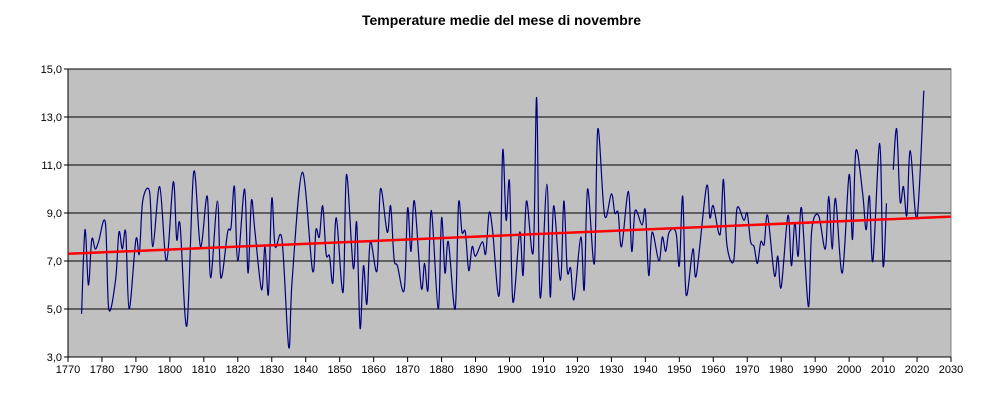 Image resolution: width=983 pixels, height=401 pixels. Describe the element at coordinates (305, 370) in the screenshot. I see `x-tick-label: 1840` at that location.